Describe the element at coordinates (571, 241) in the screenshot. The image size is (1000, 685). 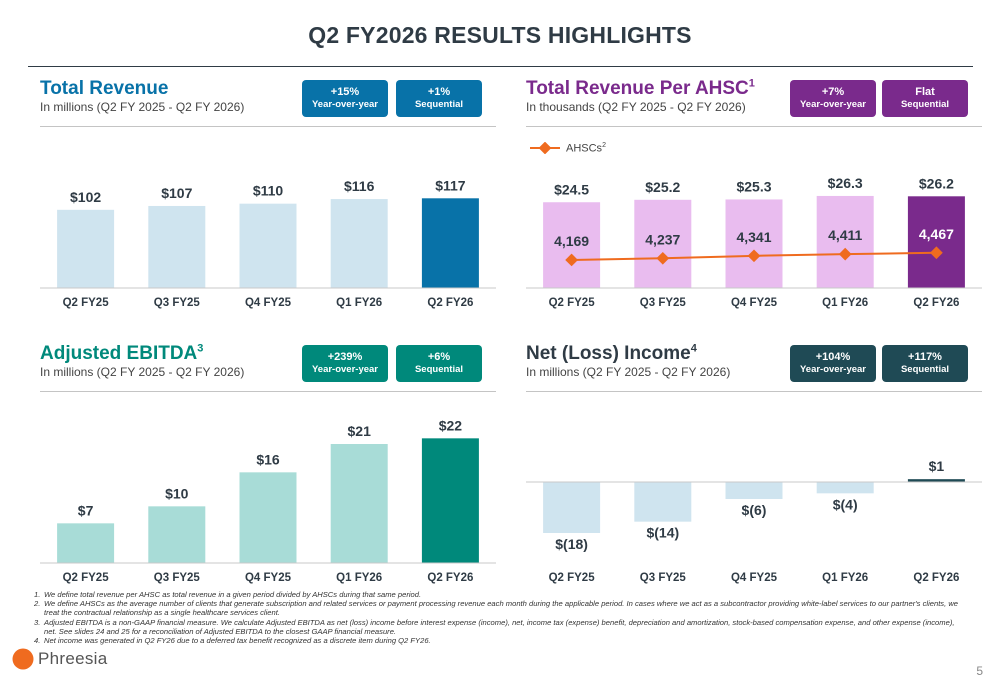
I see `ahsc-series-label: 4,169` at that location.